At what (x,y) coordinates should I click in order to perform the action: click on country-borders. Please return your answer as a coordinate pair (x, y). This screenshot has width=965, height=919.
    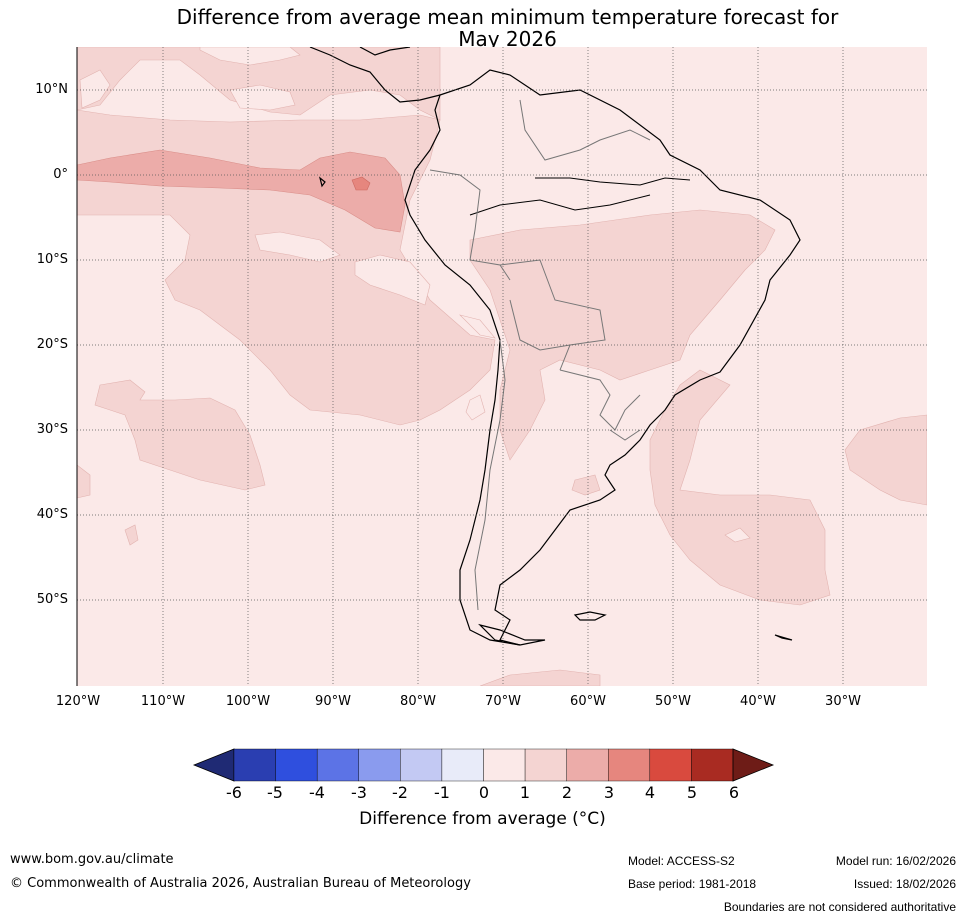
    Looking at the image, I should click on (540, 355).